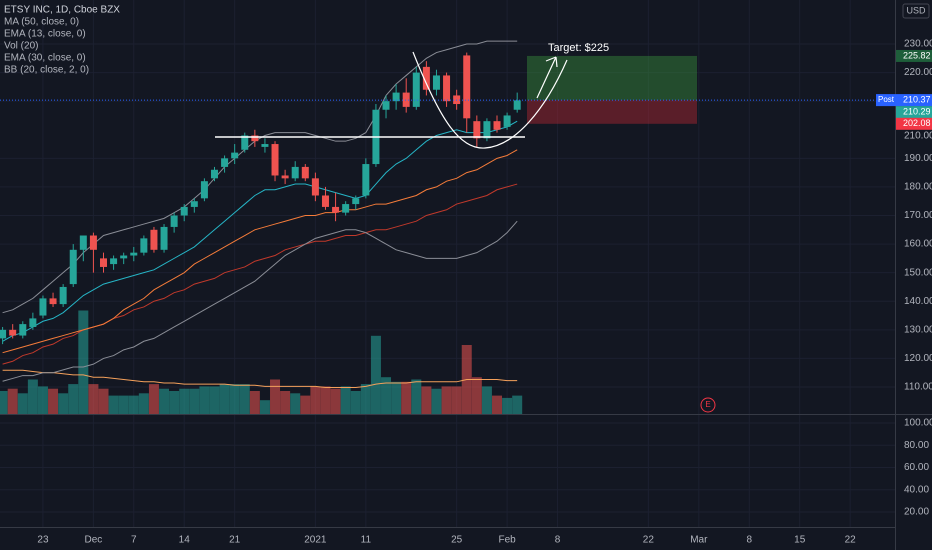 This screenshot has width=932, height=550. I want to click on currency-button, so click(916, 11).